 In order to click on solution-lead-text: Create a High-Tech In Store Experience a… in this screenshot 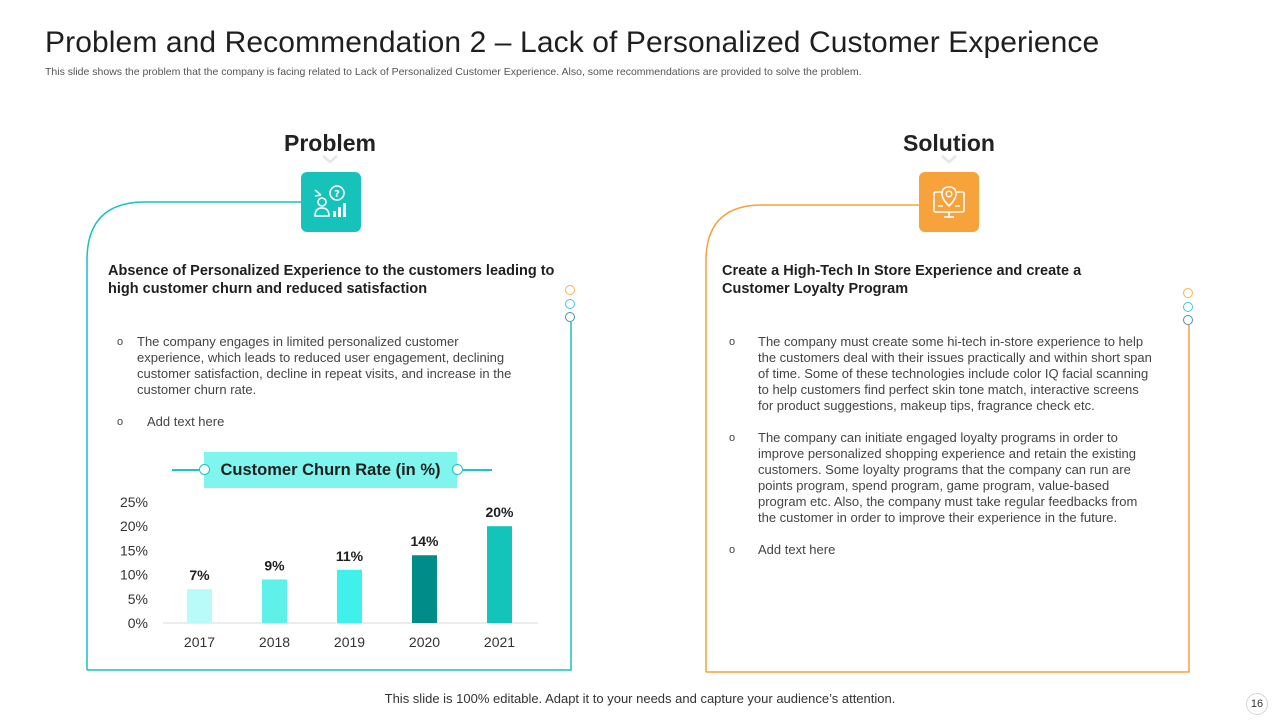, I will do `click(902, 280)`.